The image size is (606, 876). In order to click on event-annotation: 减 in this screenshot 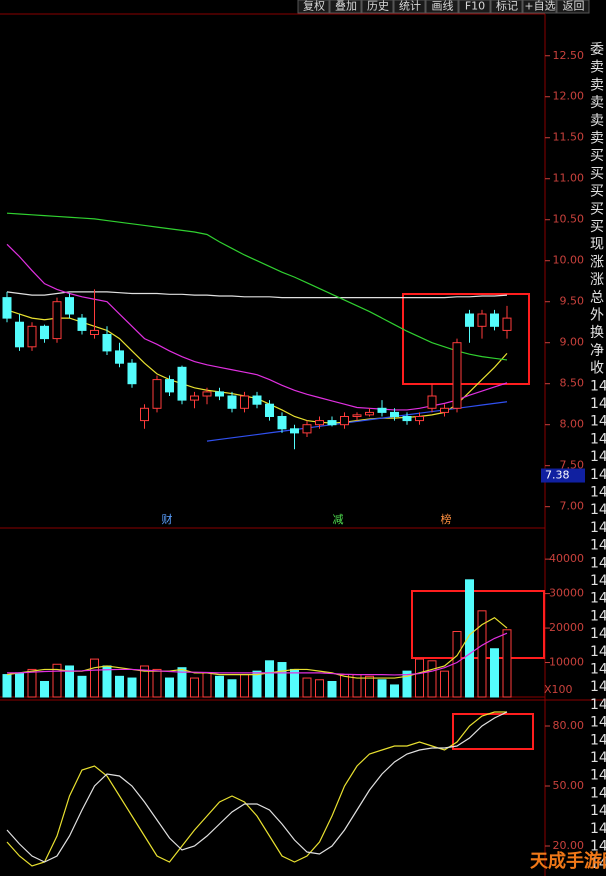, I will do `click(338, 519)`.